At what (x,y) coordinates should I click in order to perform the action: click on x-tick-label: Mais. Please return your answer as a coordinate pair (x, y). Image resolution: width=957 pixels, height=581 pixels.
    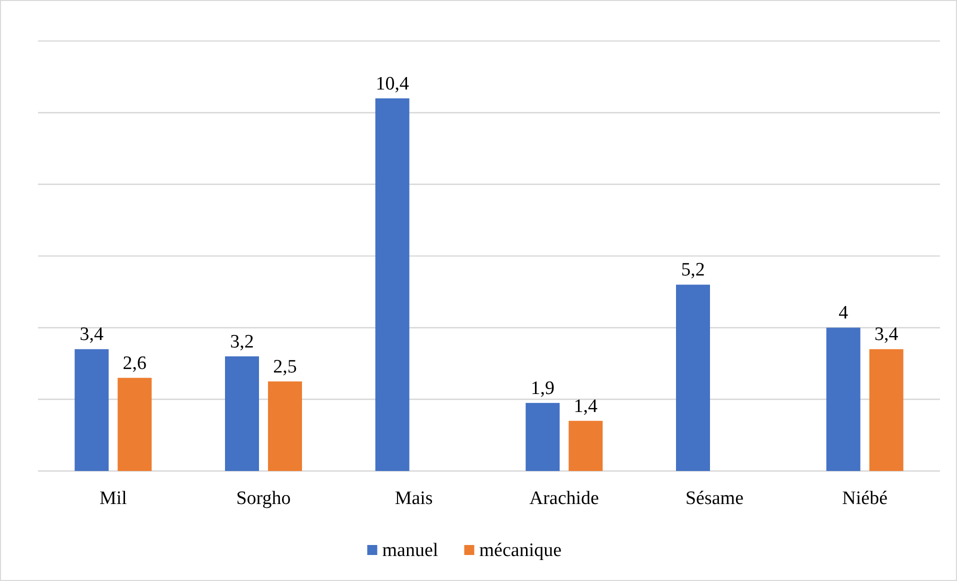
    Looking at the image, I should click on (413, 498).